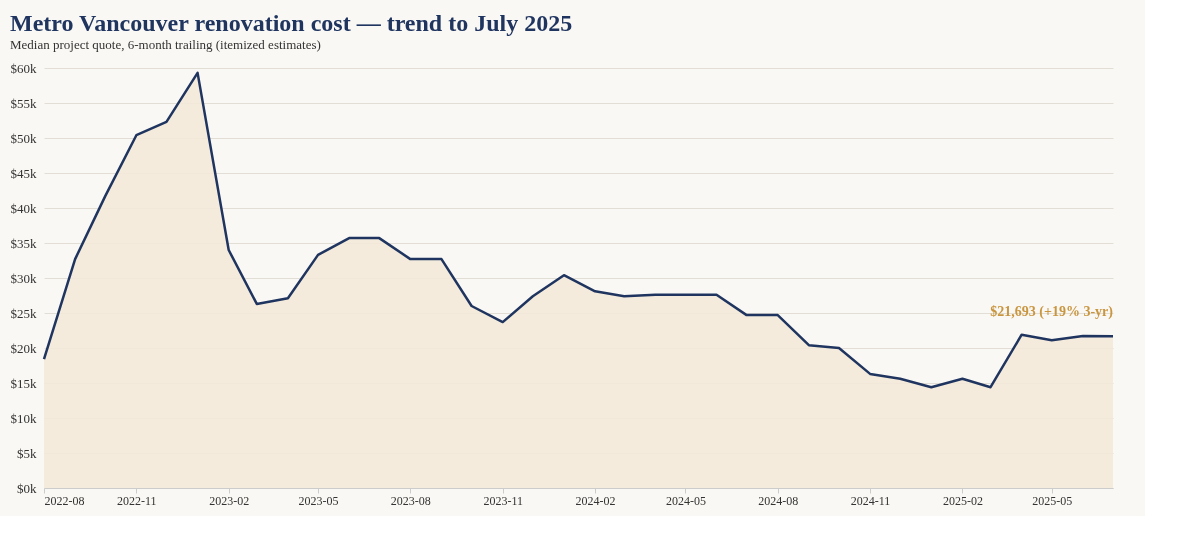  Describe the element at coordinates (778, 500) in the screenshot. I see `x-tick-label: 2024-08` at that location.